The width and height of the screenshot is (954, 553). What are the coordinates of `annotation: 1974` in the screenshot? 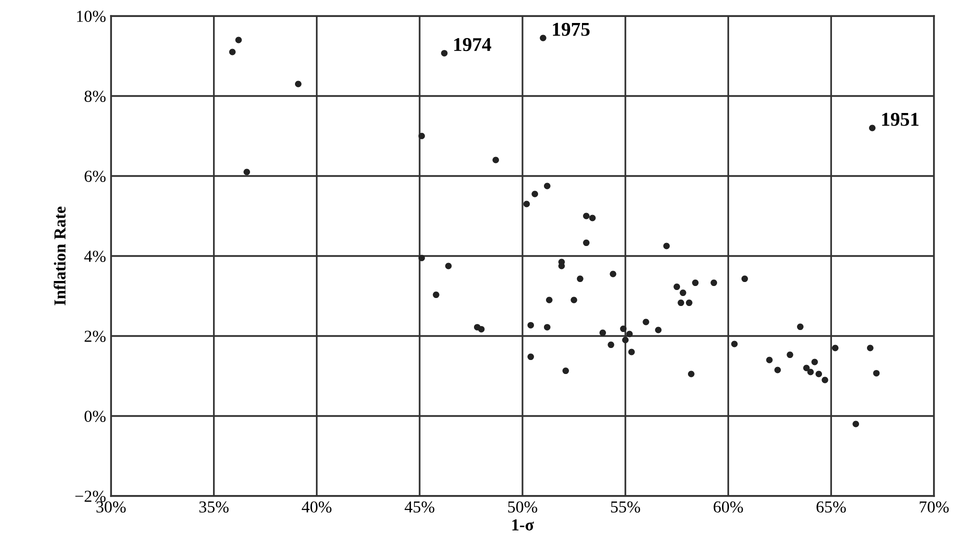 It's located at (473, 45).